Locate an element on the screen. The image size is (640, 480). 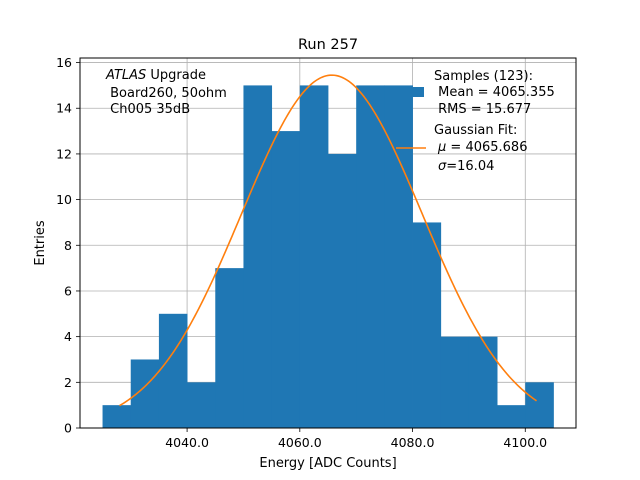
legend-fit-label: Gaussian Fit: is located at coordinates (475, 130).